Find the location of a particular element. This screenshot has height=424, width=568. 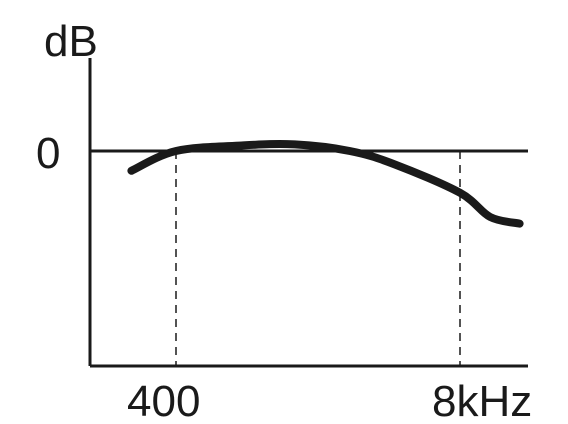

y-tick-label-zero: 0 is located at coordinates (48, 153).